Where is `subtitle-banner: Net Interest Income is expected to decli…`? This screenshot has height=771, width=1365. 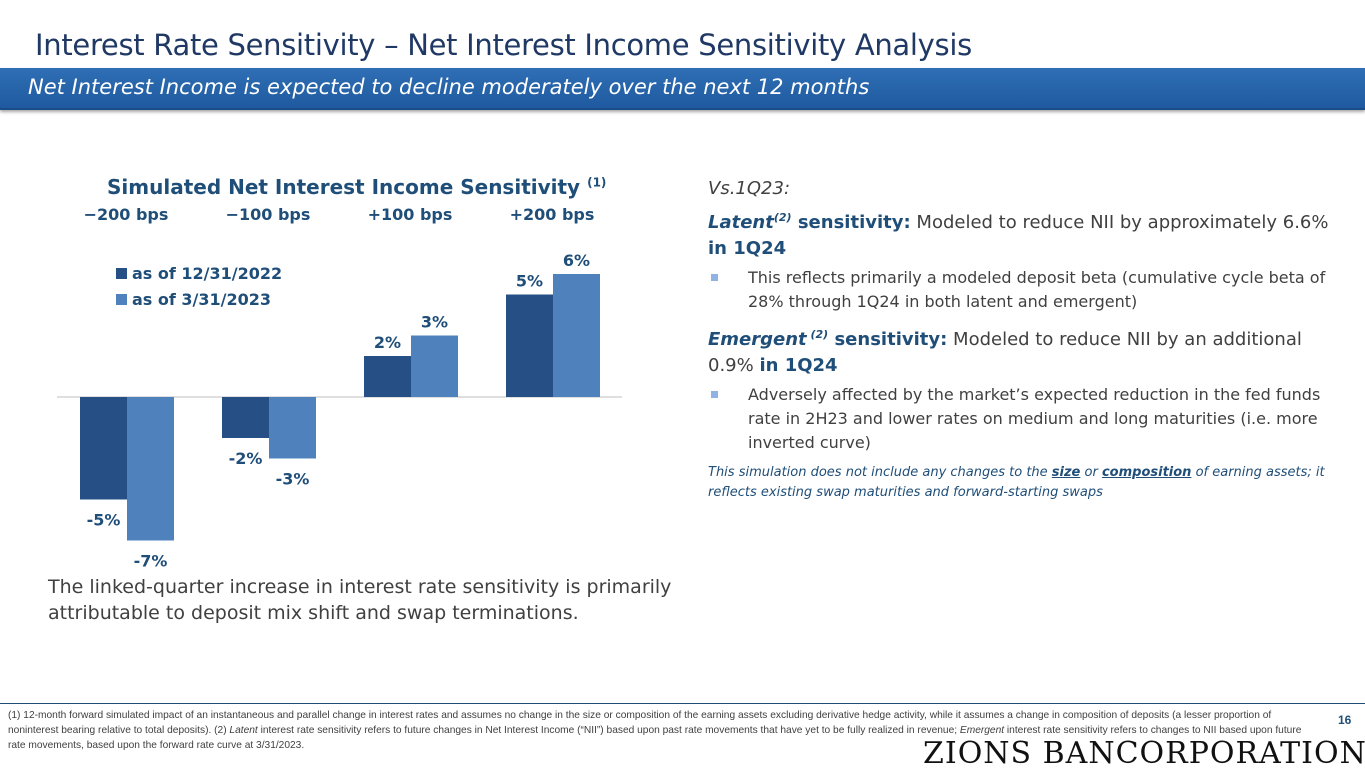 subtitle-banner: Net Interest Income is expected to decli… is located at coordinates (682, 89).